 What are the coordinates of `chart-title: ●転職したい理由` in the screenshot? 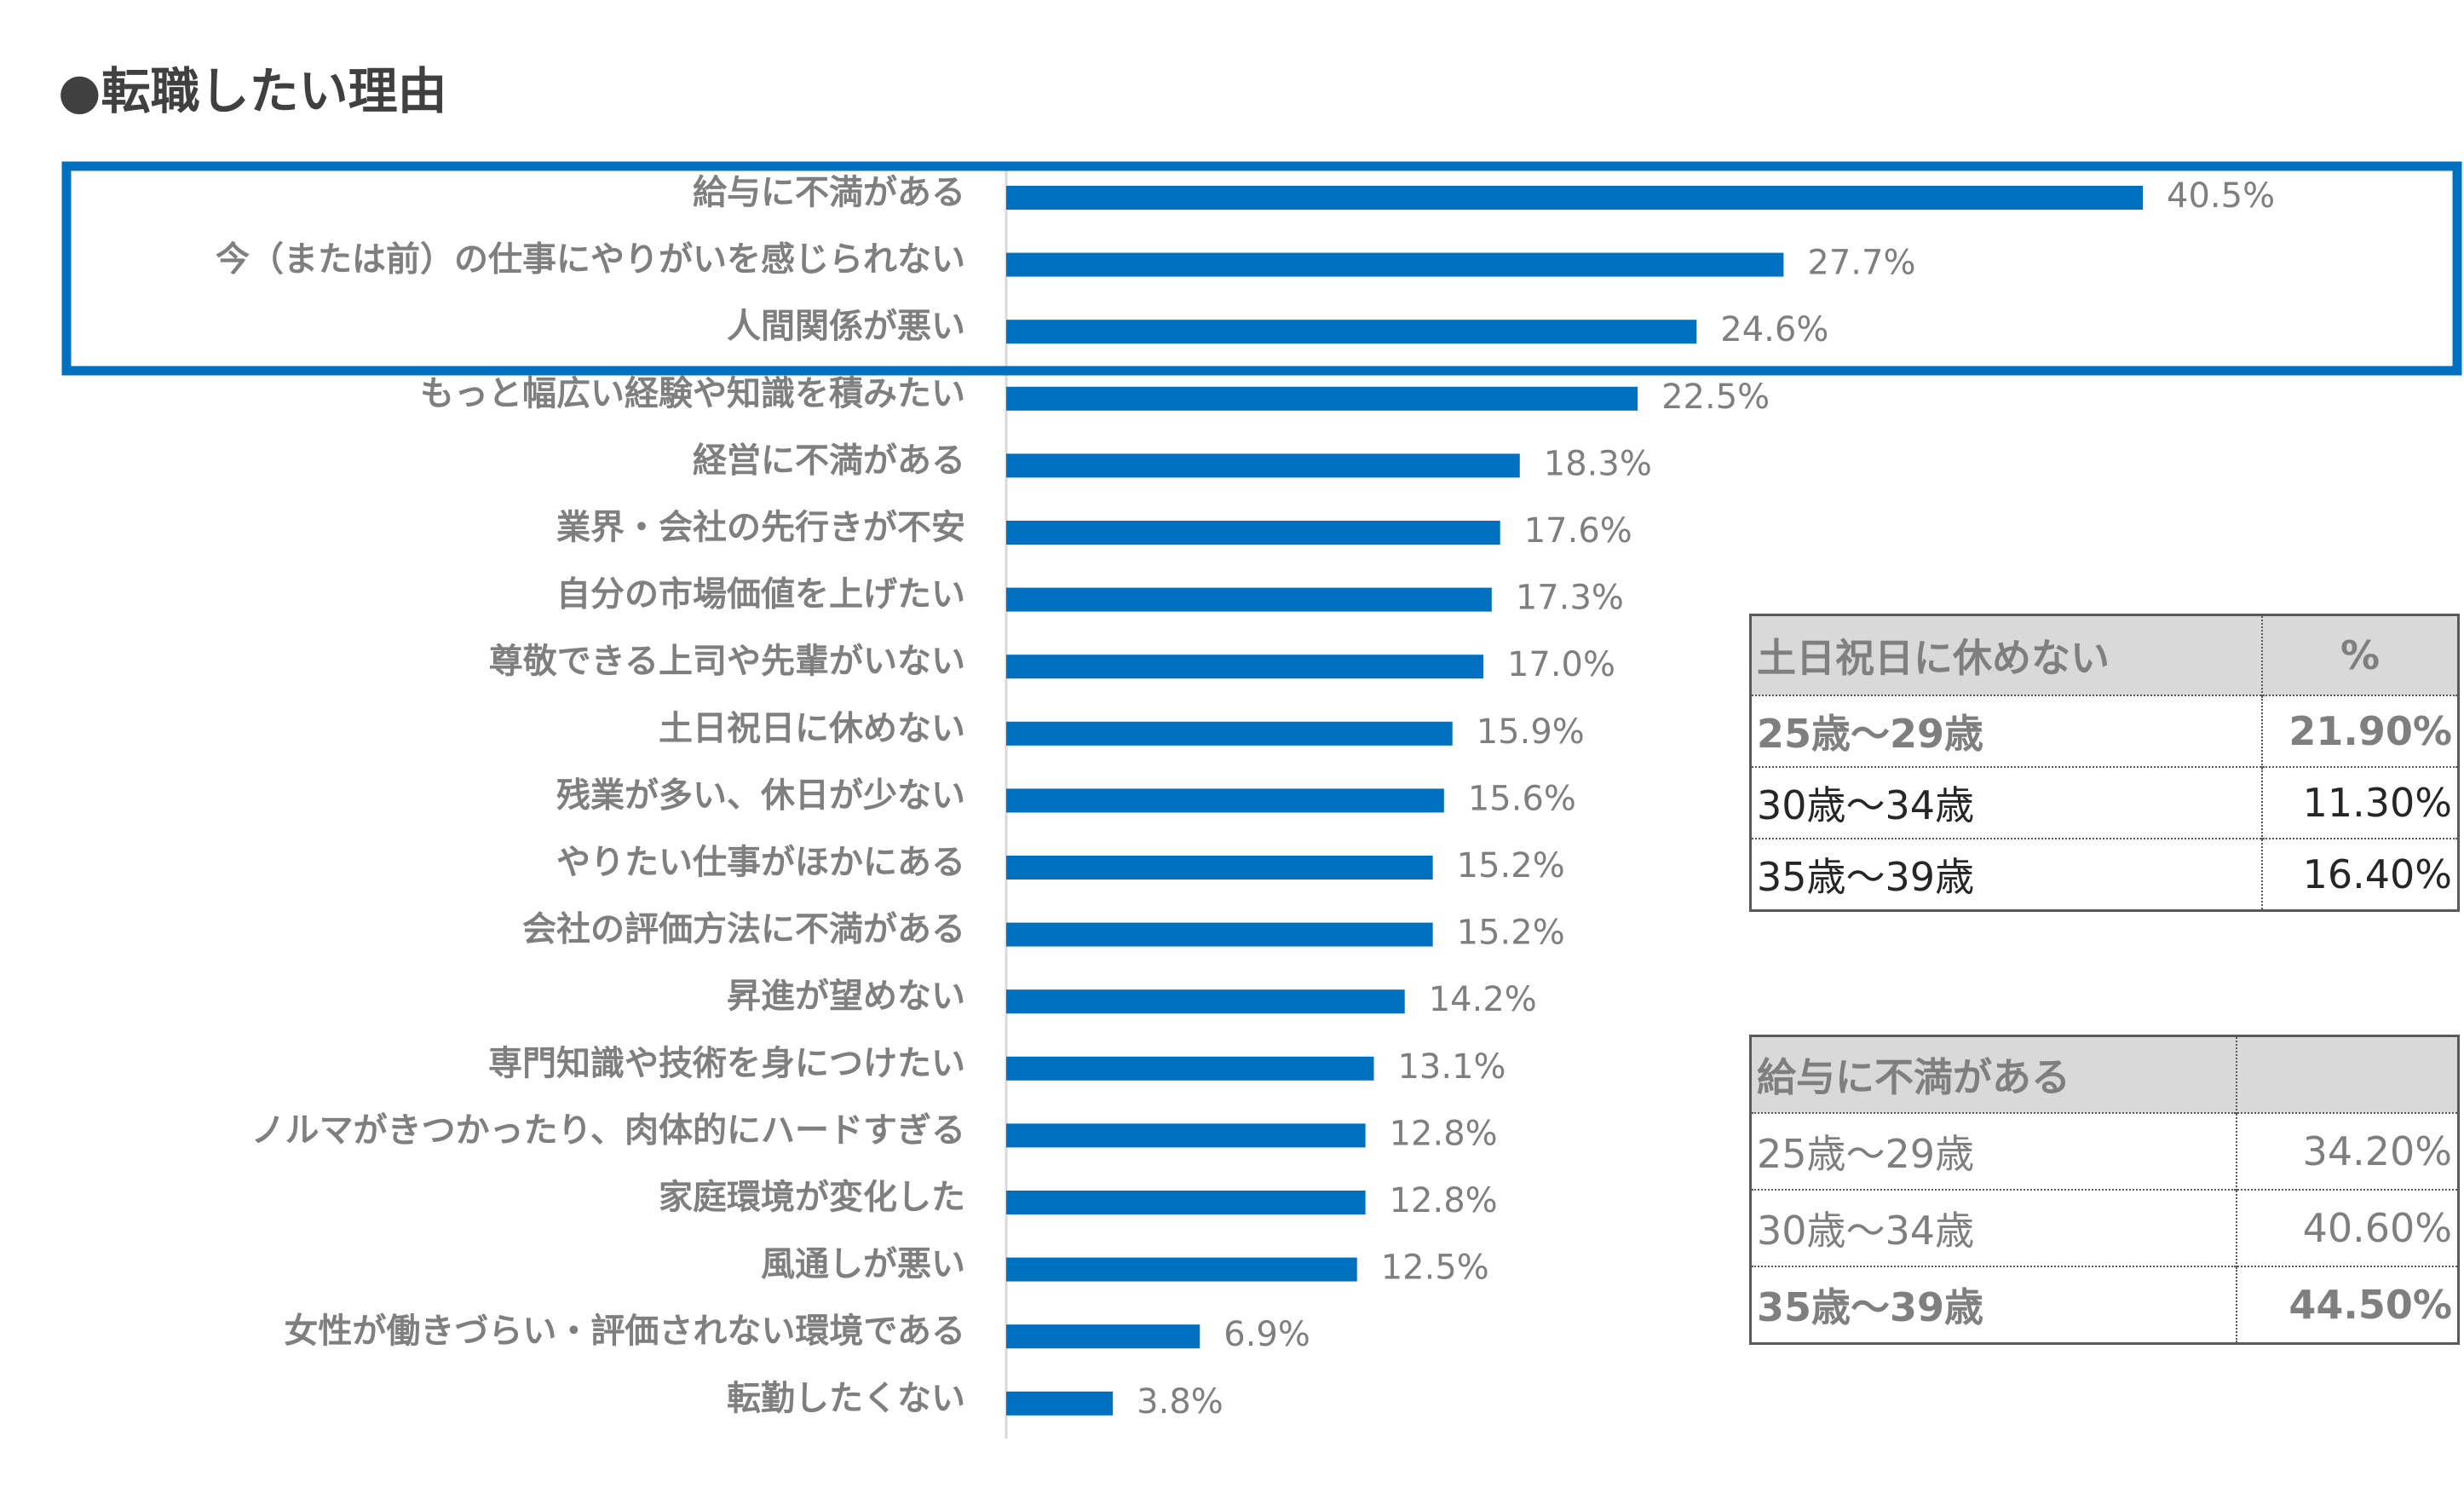 It's located at (252, 91).